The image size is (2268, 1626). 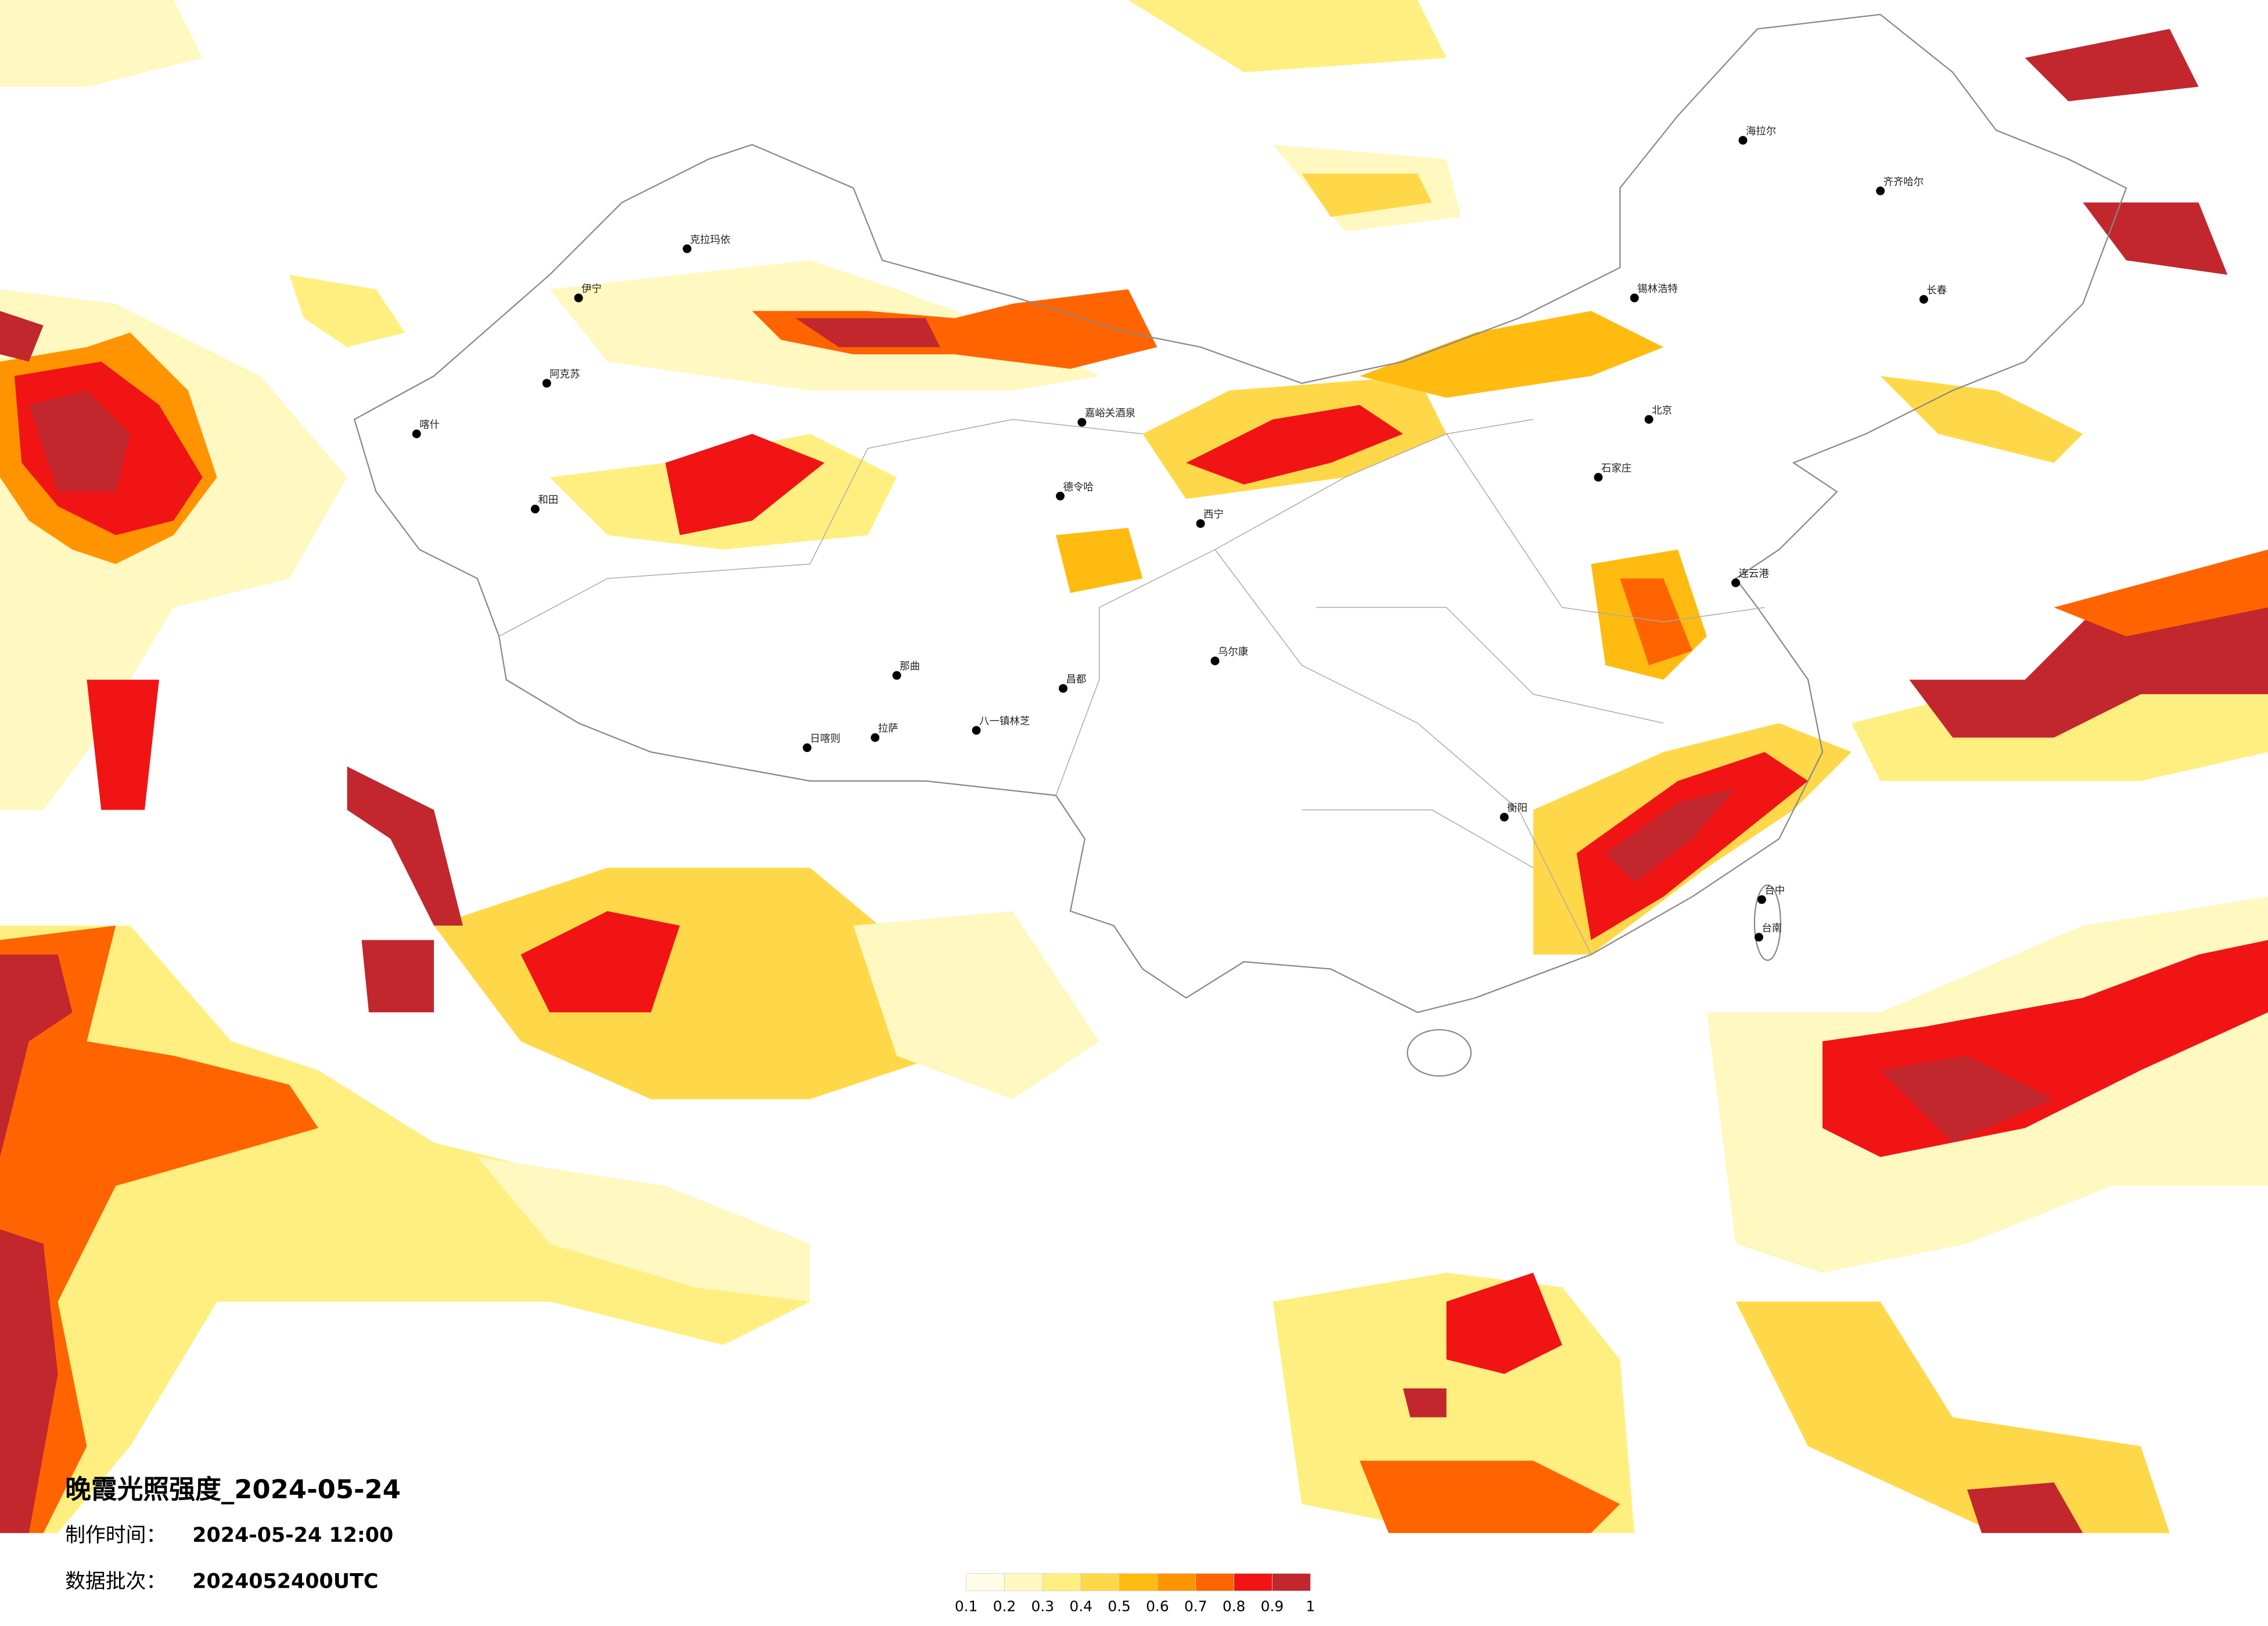 I want to click on map-title: 晚霞光照强度_2024-05-24, so click(x=233, y=1490).